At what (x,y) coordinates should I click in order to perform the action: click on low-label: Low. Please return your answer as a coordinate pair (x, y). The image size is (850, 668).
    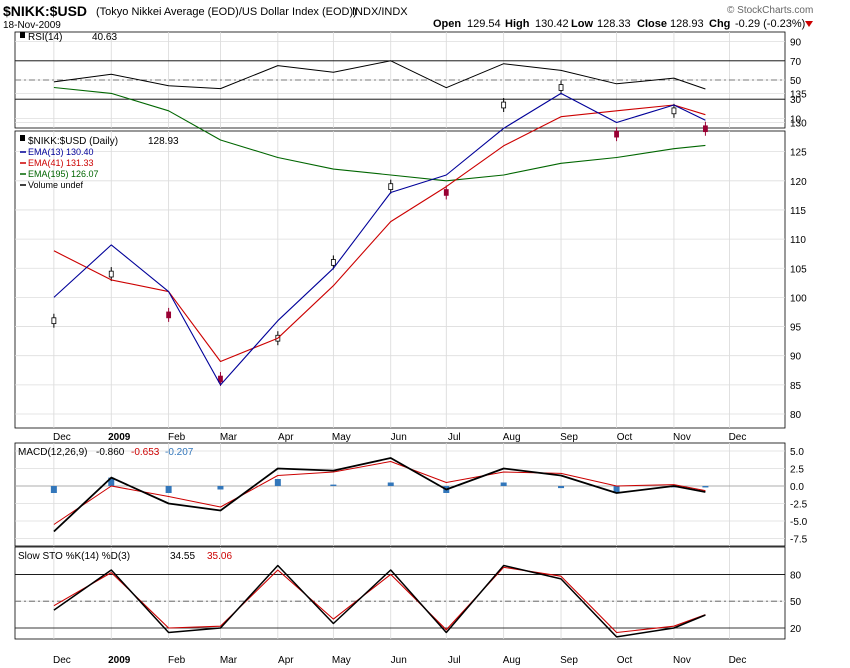
    Looking at the image, I should click on (582, 24).